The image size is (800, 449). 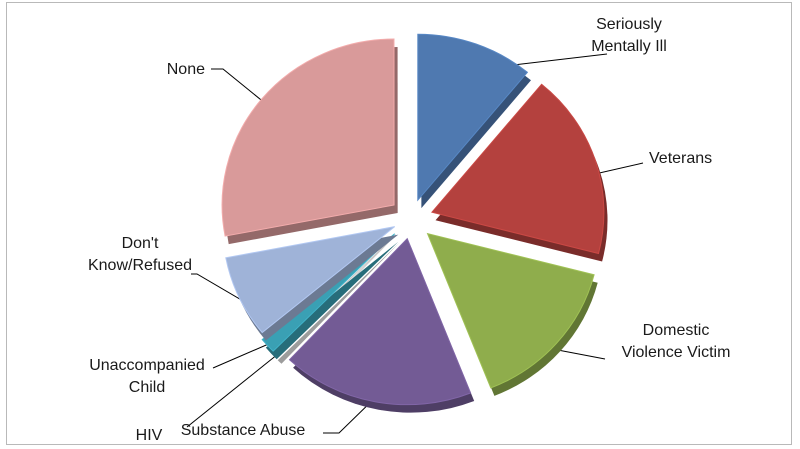 I want to click on leader-line-don-t-know-refused, so click(x=223, y=291).